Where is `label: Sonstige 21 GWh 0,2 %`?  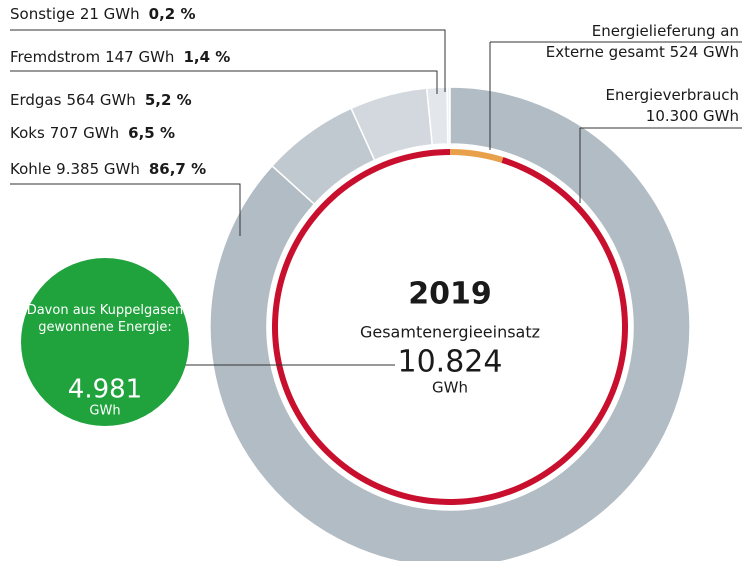
label: Sonstige 21 GWh 0,2 % is located at coordinates (102, 14).